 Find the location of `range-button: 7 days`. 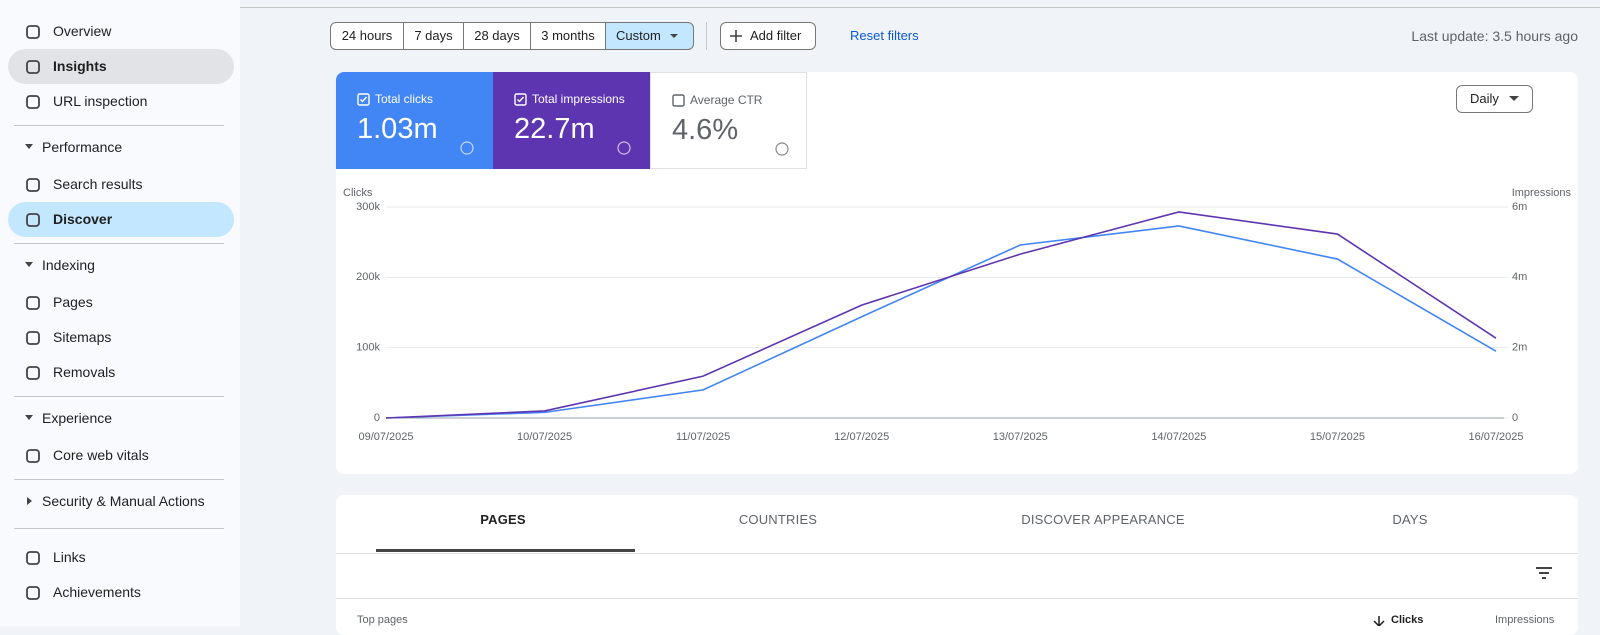

range-button: 7 days is located at coordinates (433, 36).